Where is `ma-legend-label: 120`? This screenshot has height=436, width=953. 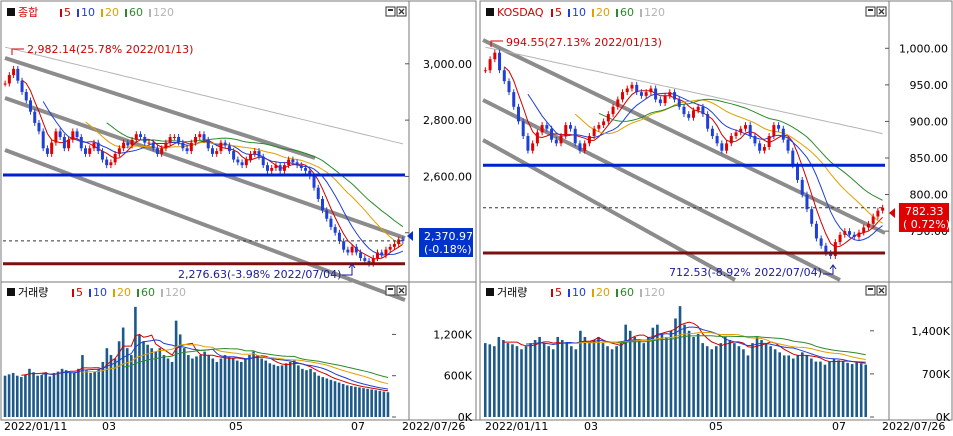 ma-legend-label: 120 is located at coordinates (654, 12).